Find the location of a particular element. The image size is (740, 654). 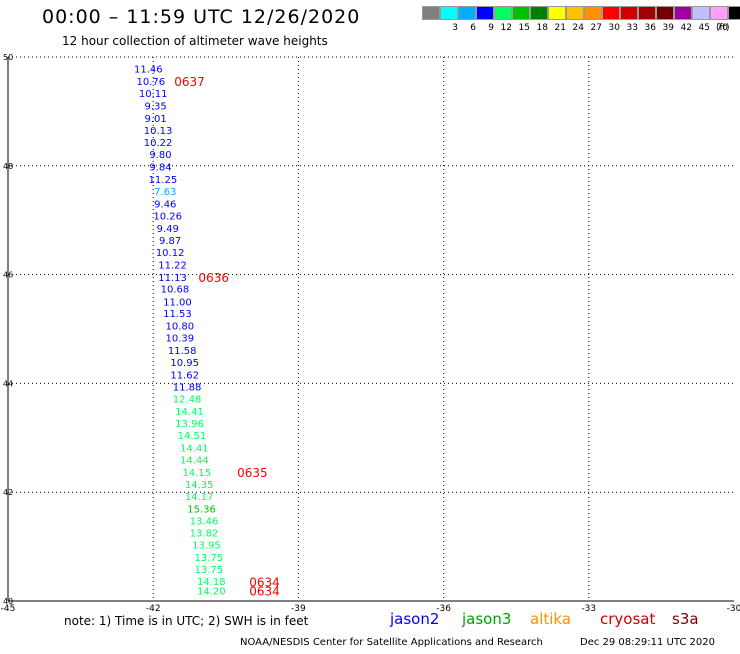

legend-label: 6 is located at coordinates (473, 28).